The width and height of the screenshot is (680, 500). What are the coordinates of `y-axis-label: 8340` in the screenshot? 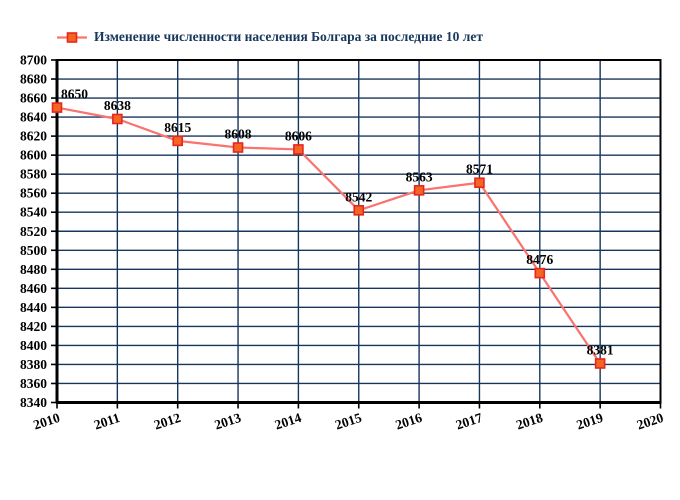 It's located at (33, 402).